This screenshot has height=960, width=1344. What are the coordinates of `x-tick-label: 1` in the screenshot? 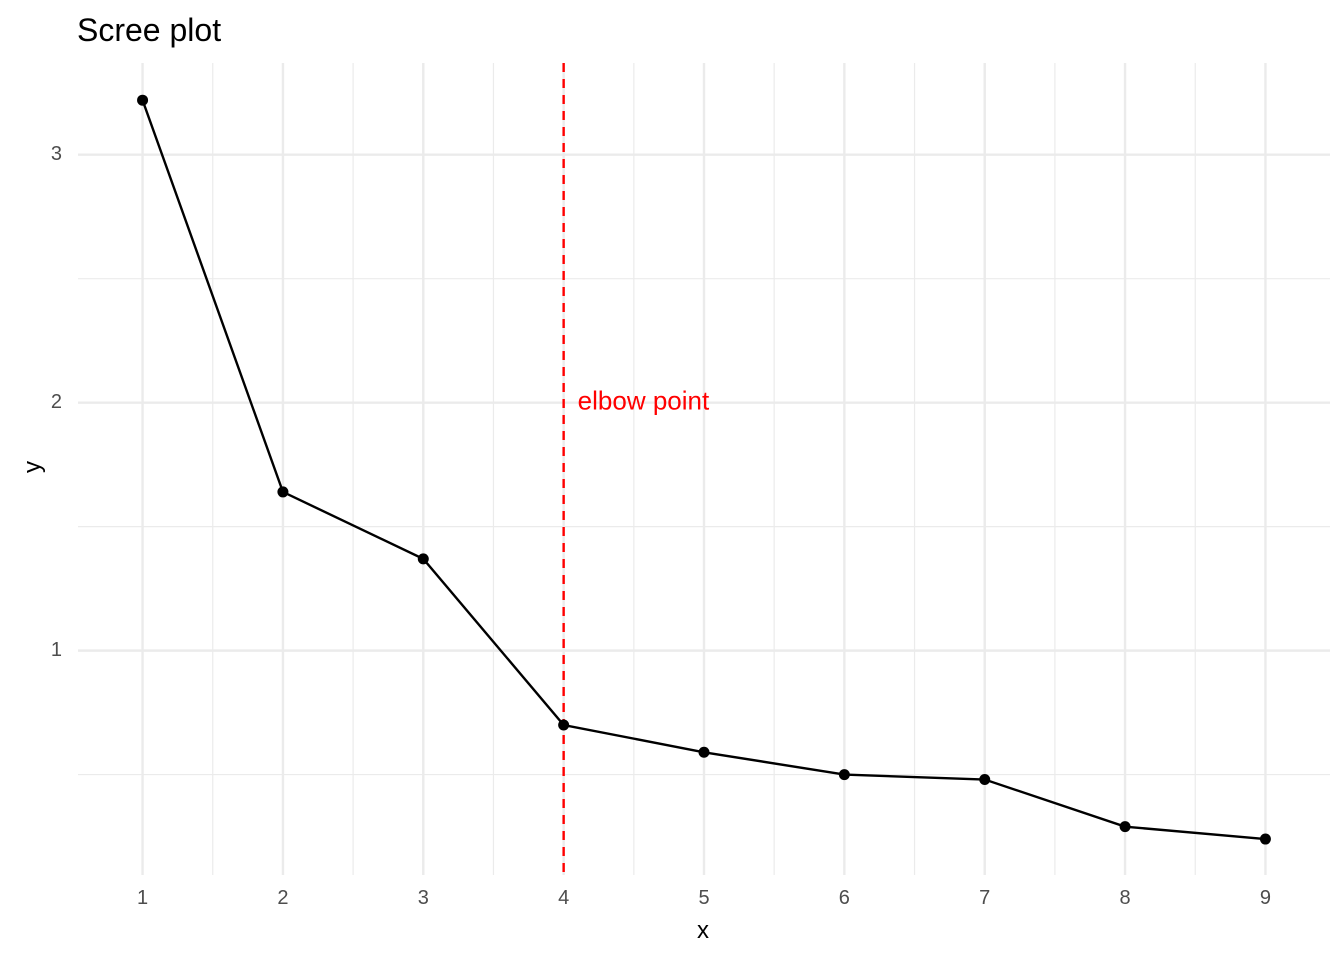 It's located at (142, 898).